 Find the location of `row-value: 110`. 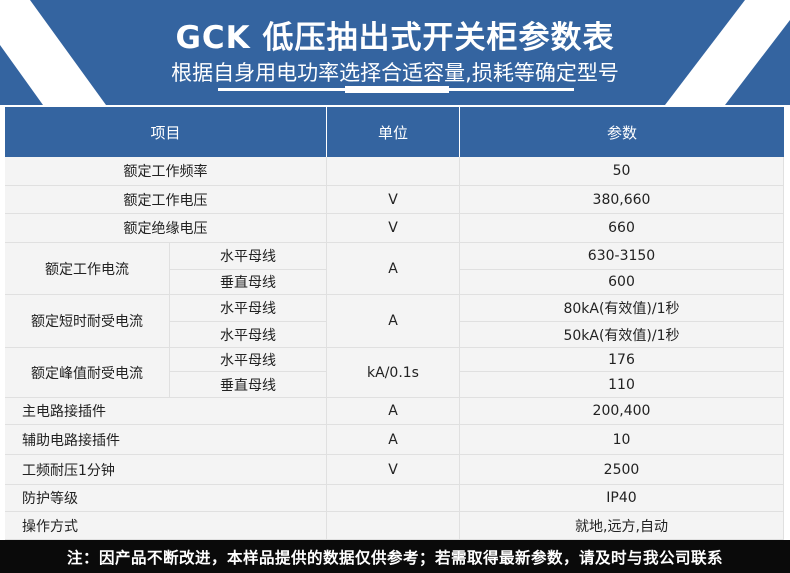

row-value: 110 is located at coordinates (622, 385).